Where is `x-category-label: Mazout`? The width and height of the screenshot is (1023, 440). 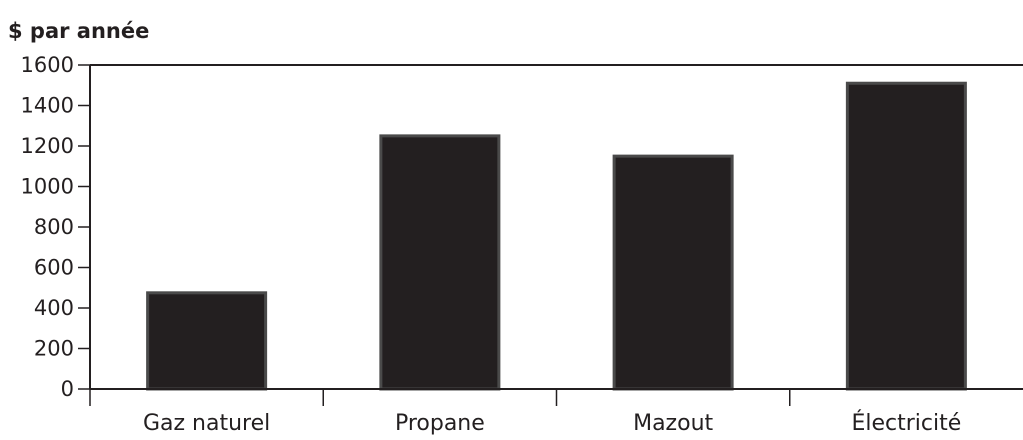
x-category-label: Mazout is located at coordinates (673, 423).